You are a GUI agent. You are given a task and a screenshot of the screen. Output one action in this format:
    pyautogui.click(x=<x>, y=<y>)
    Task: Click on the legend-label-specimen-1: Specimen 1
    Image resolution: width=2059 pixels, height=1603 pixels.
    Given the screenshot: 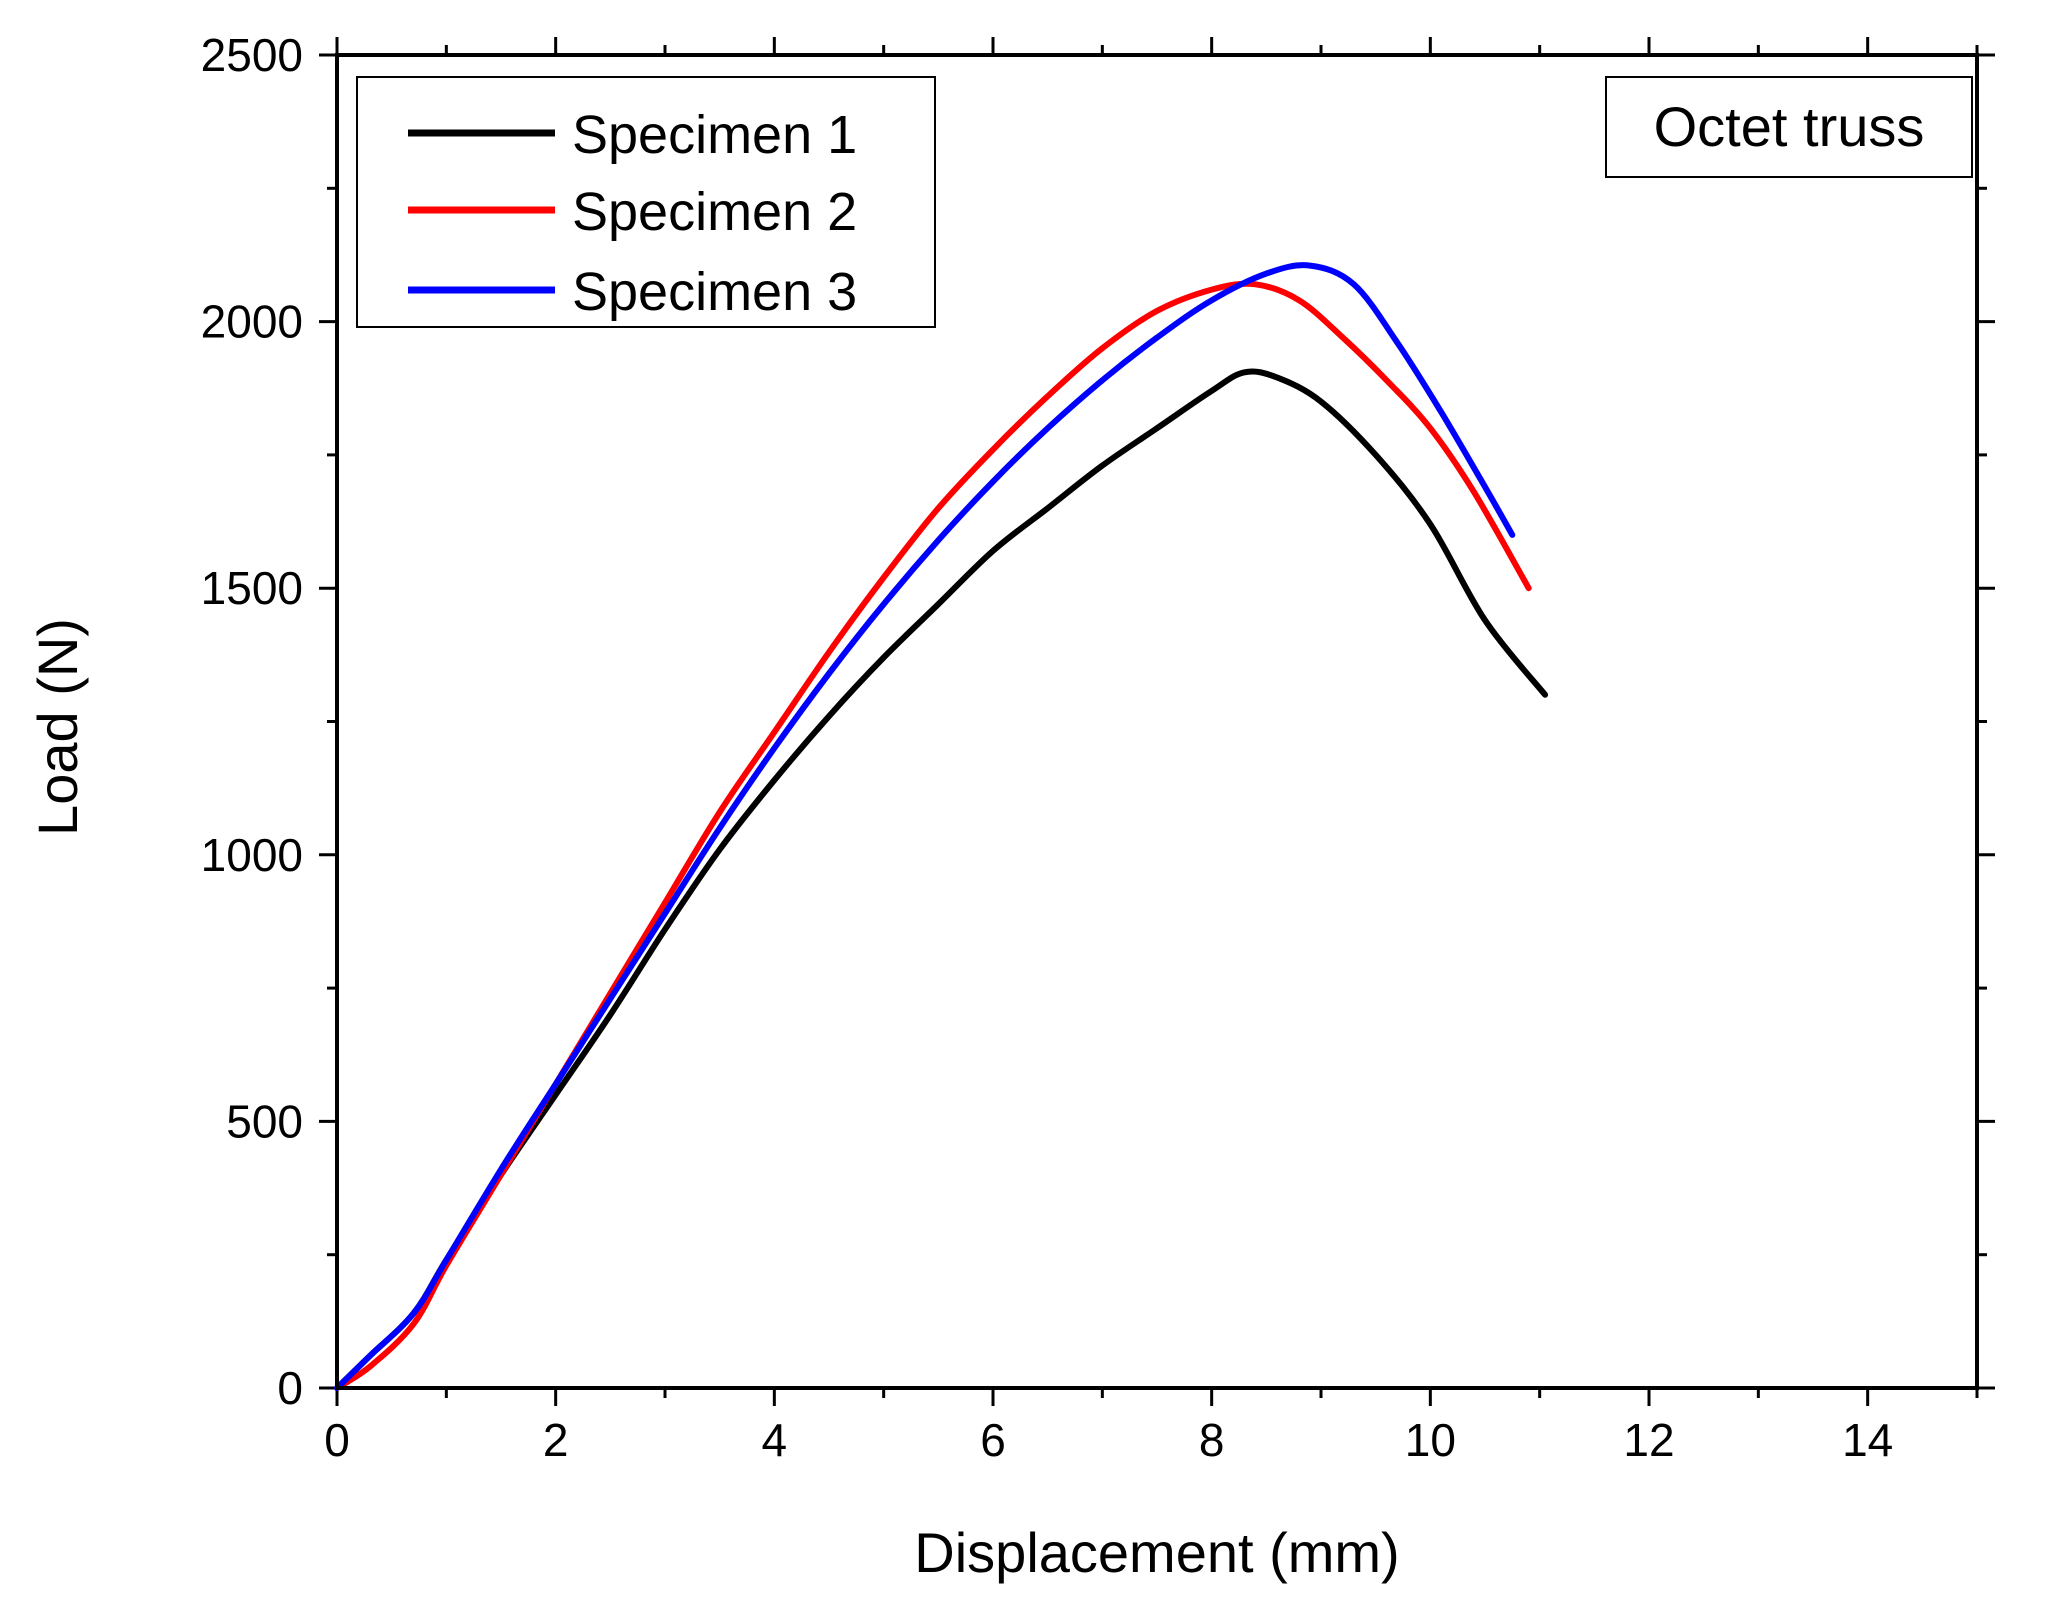 What is the action you would take?
    pyautogui.click(x=714, y=135)
    